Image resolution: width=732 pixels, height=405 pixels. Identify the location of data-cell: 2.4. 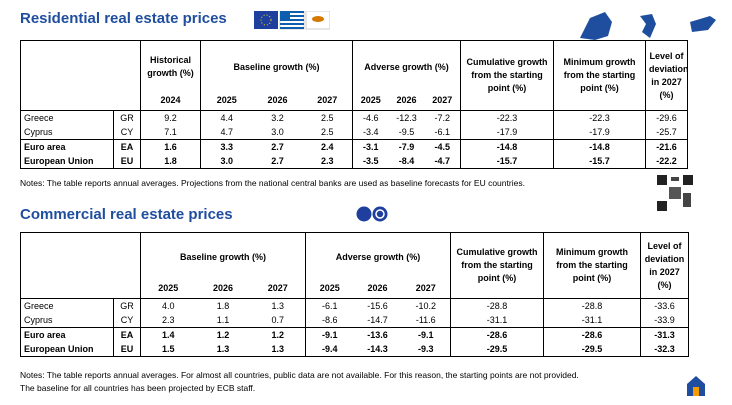
(327, 146).